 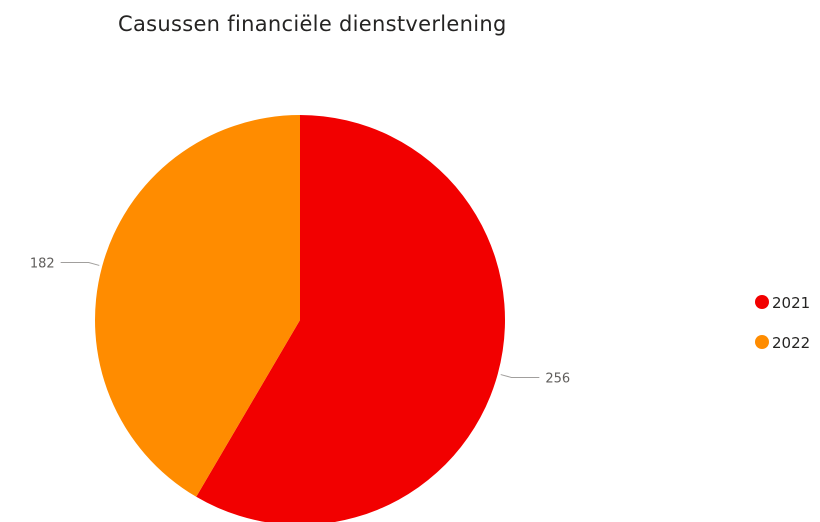 What do you see at coordinates (791, 303) in the screenshot?
I see `legend-label-2021: 2021` at bounding box center [791, 303].